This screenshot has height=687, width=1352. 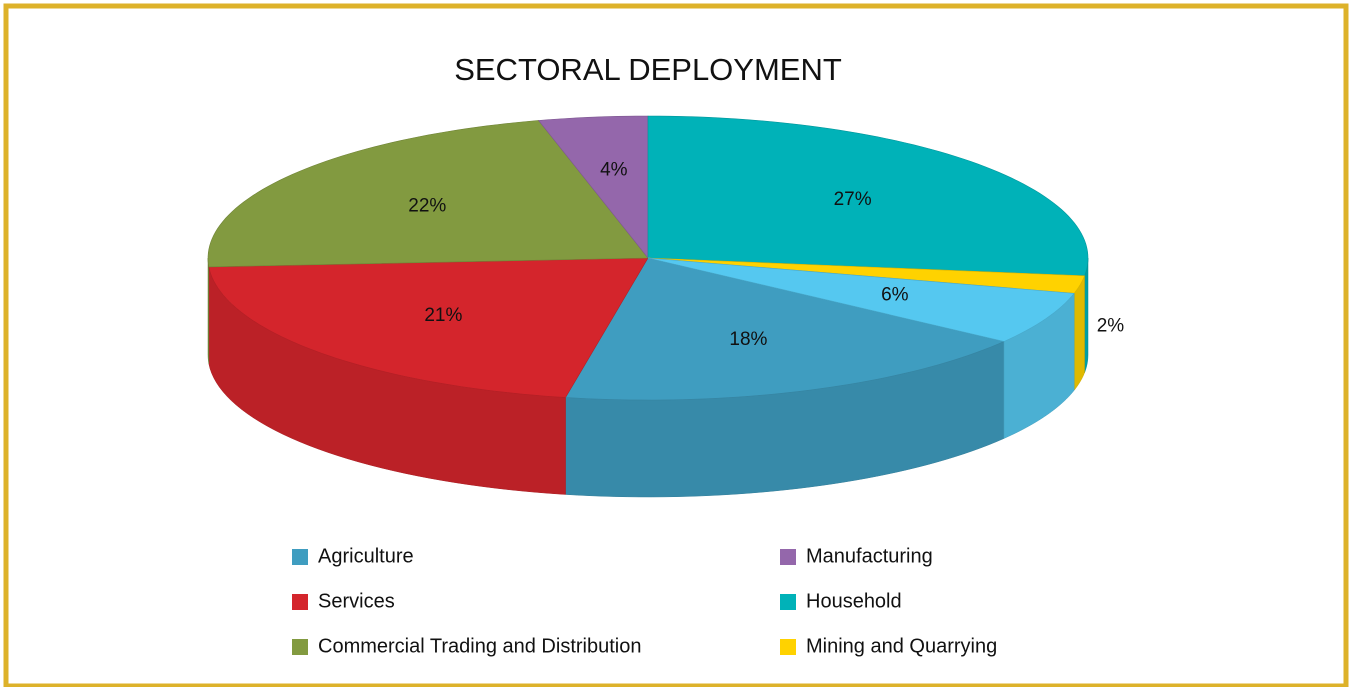 What do you see at coordinates (1111, 325) in the screenshot?
I see `data-label: 2%` at bounding box center [1111, 325].